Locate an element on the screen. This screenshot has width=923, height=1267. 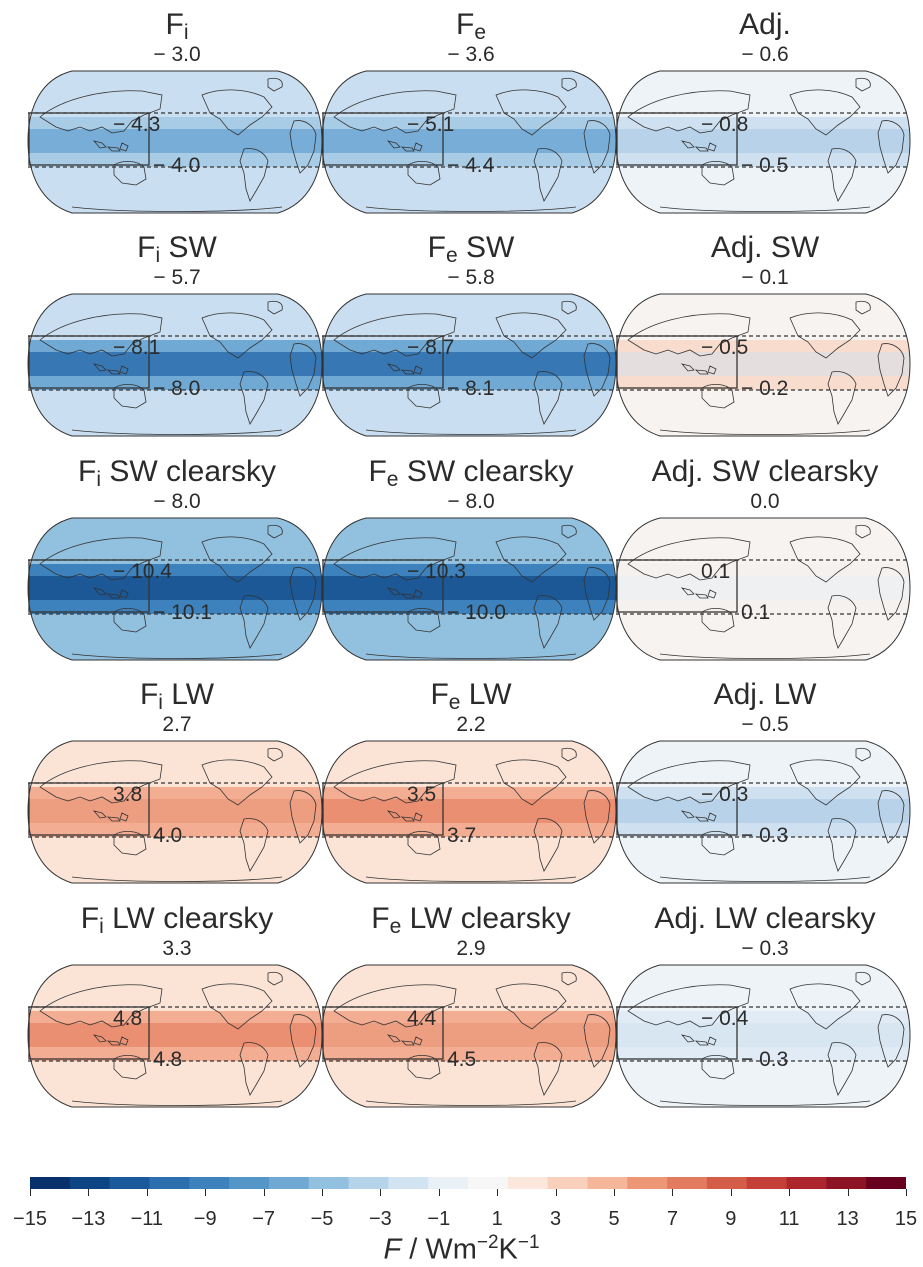
warm-pool-mean-value: − 0.4 is located at coordinates (725, 1018).